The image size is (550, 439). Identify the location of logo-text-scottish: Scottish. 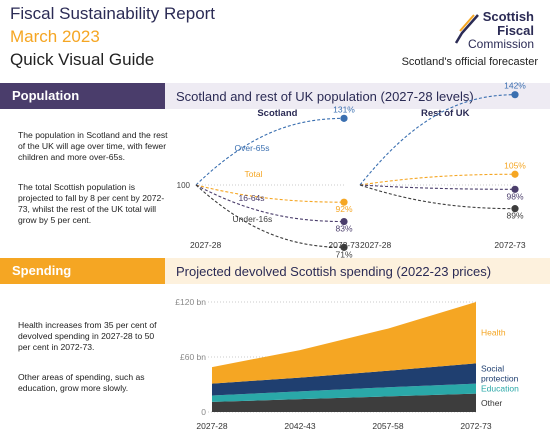
(508, 16).